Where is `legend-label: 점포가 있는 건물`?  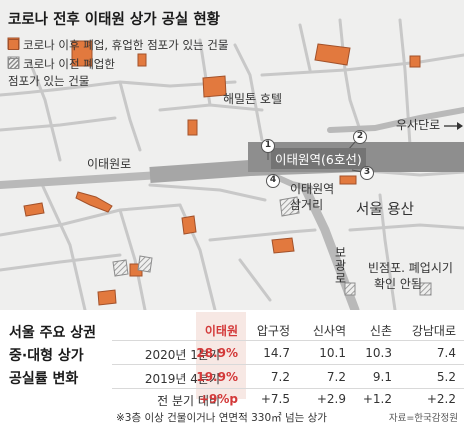
legend-label: 점포가 있는 건물 is located at coordinates (49, 81).